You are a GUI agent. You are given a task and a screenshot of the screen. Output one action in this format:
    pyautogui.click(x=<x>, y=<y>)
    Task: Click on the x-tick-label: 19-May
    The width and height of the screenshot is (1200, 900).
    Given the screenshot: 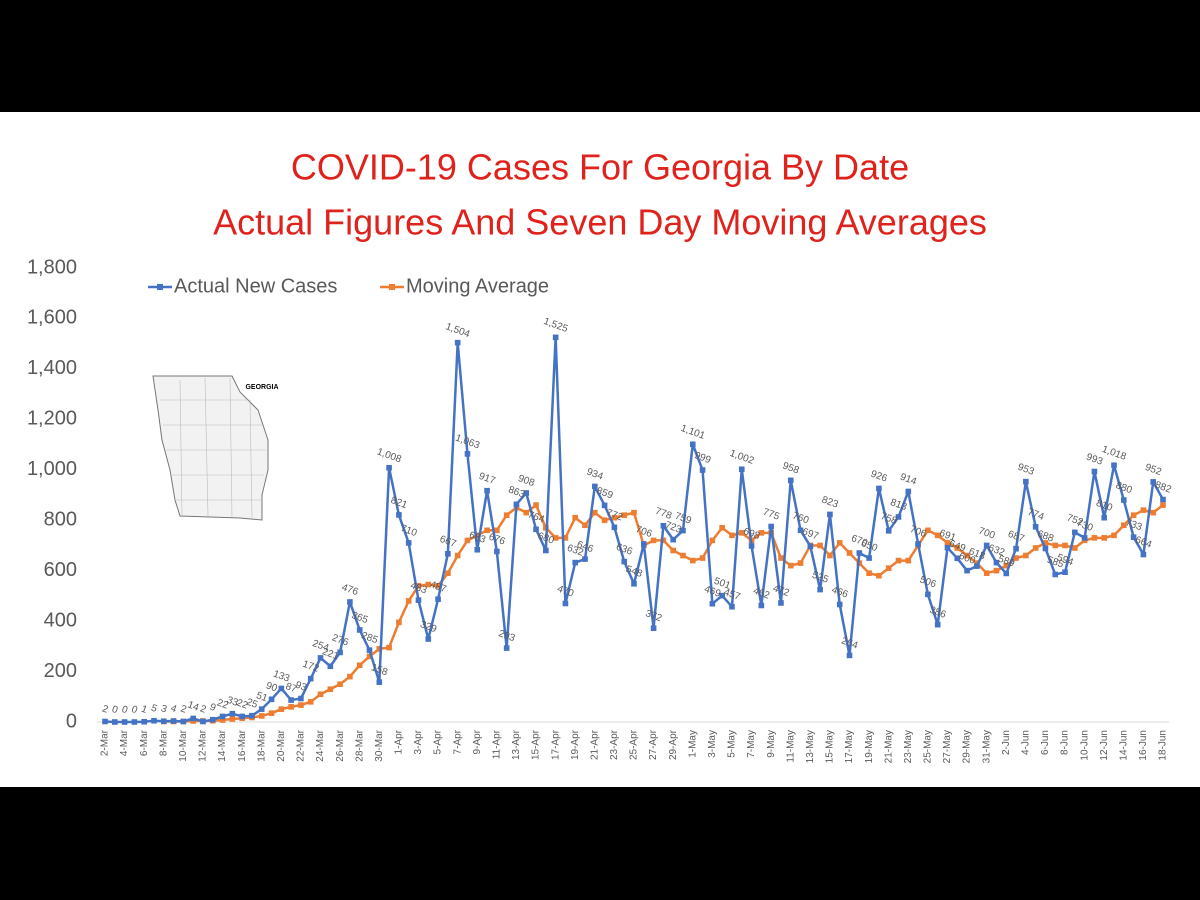 What is the action you would take?
    pyautogui.click(x=869, y=746)
    